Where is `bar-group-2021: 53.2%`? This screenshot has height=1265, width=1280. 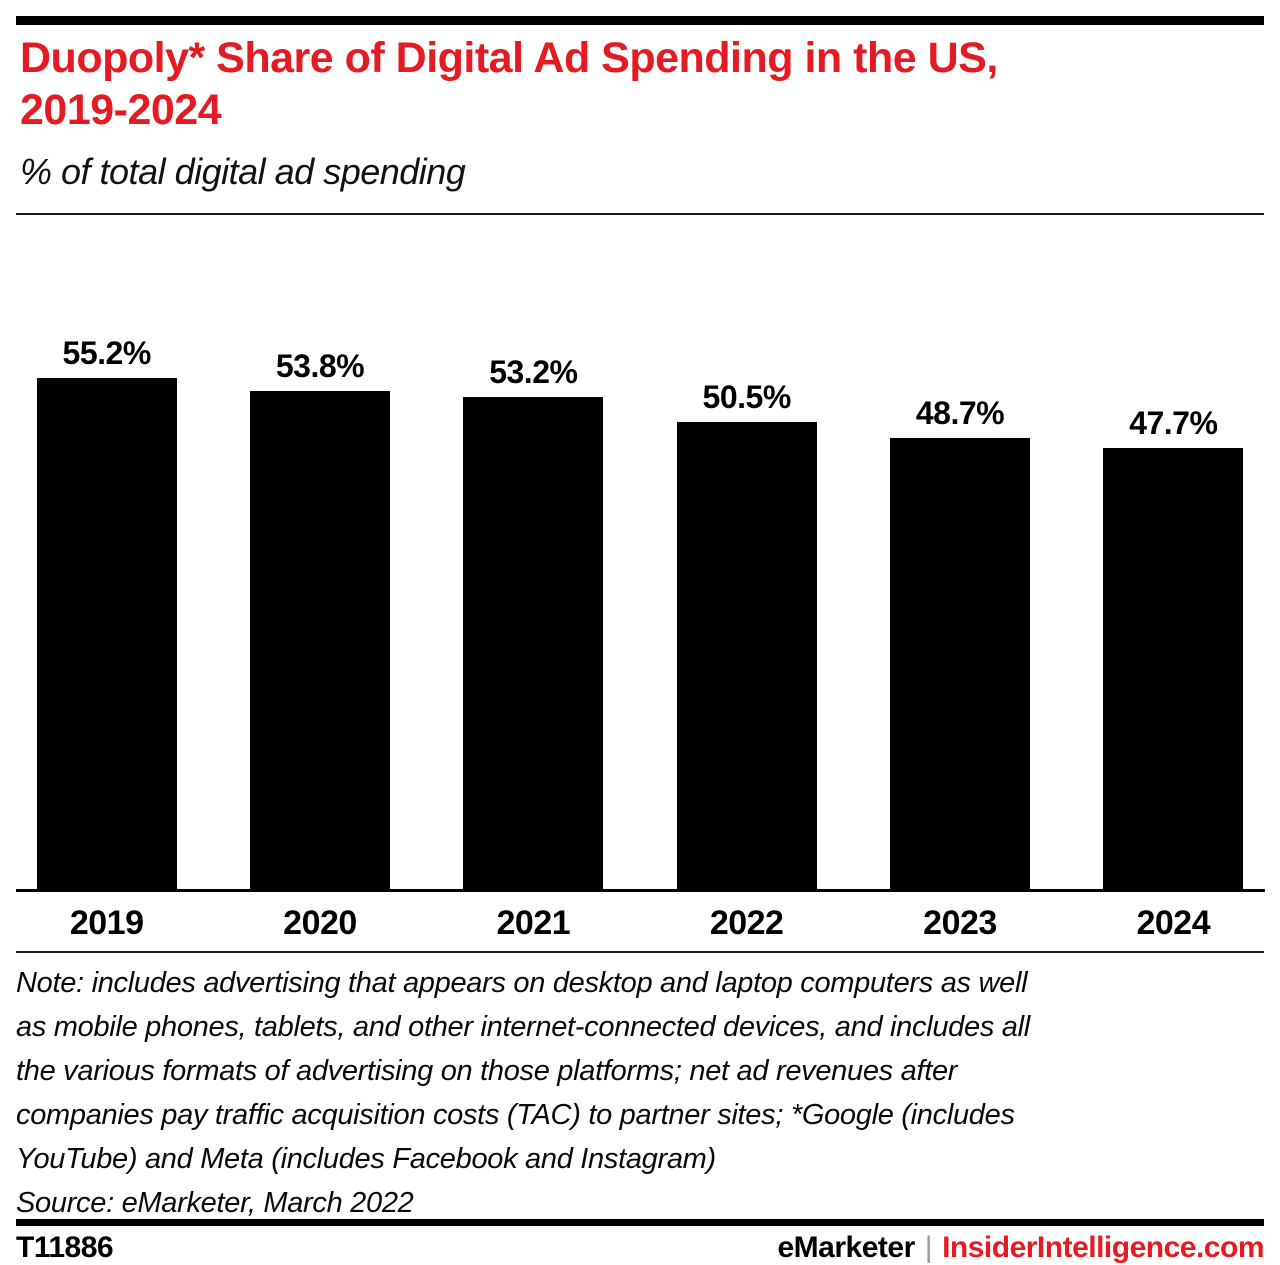
bar-group-2021: 53.2% is located at coordinates (533, 553).